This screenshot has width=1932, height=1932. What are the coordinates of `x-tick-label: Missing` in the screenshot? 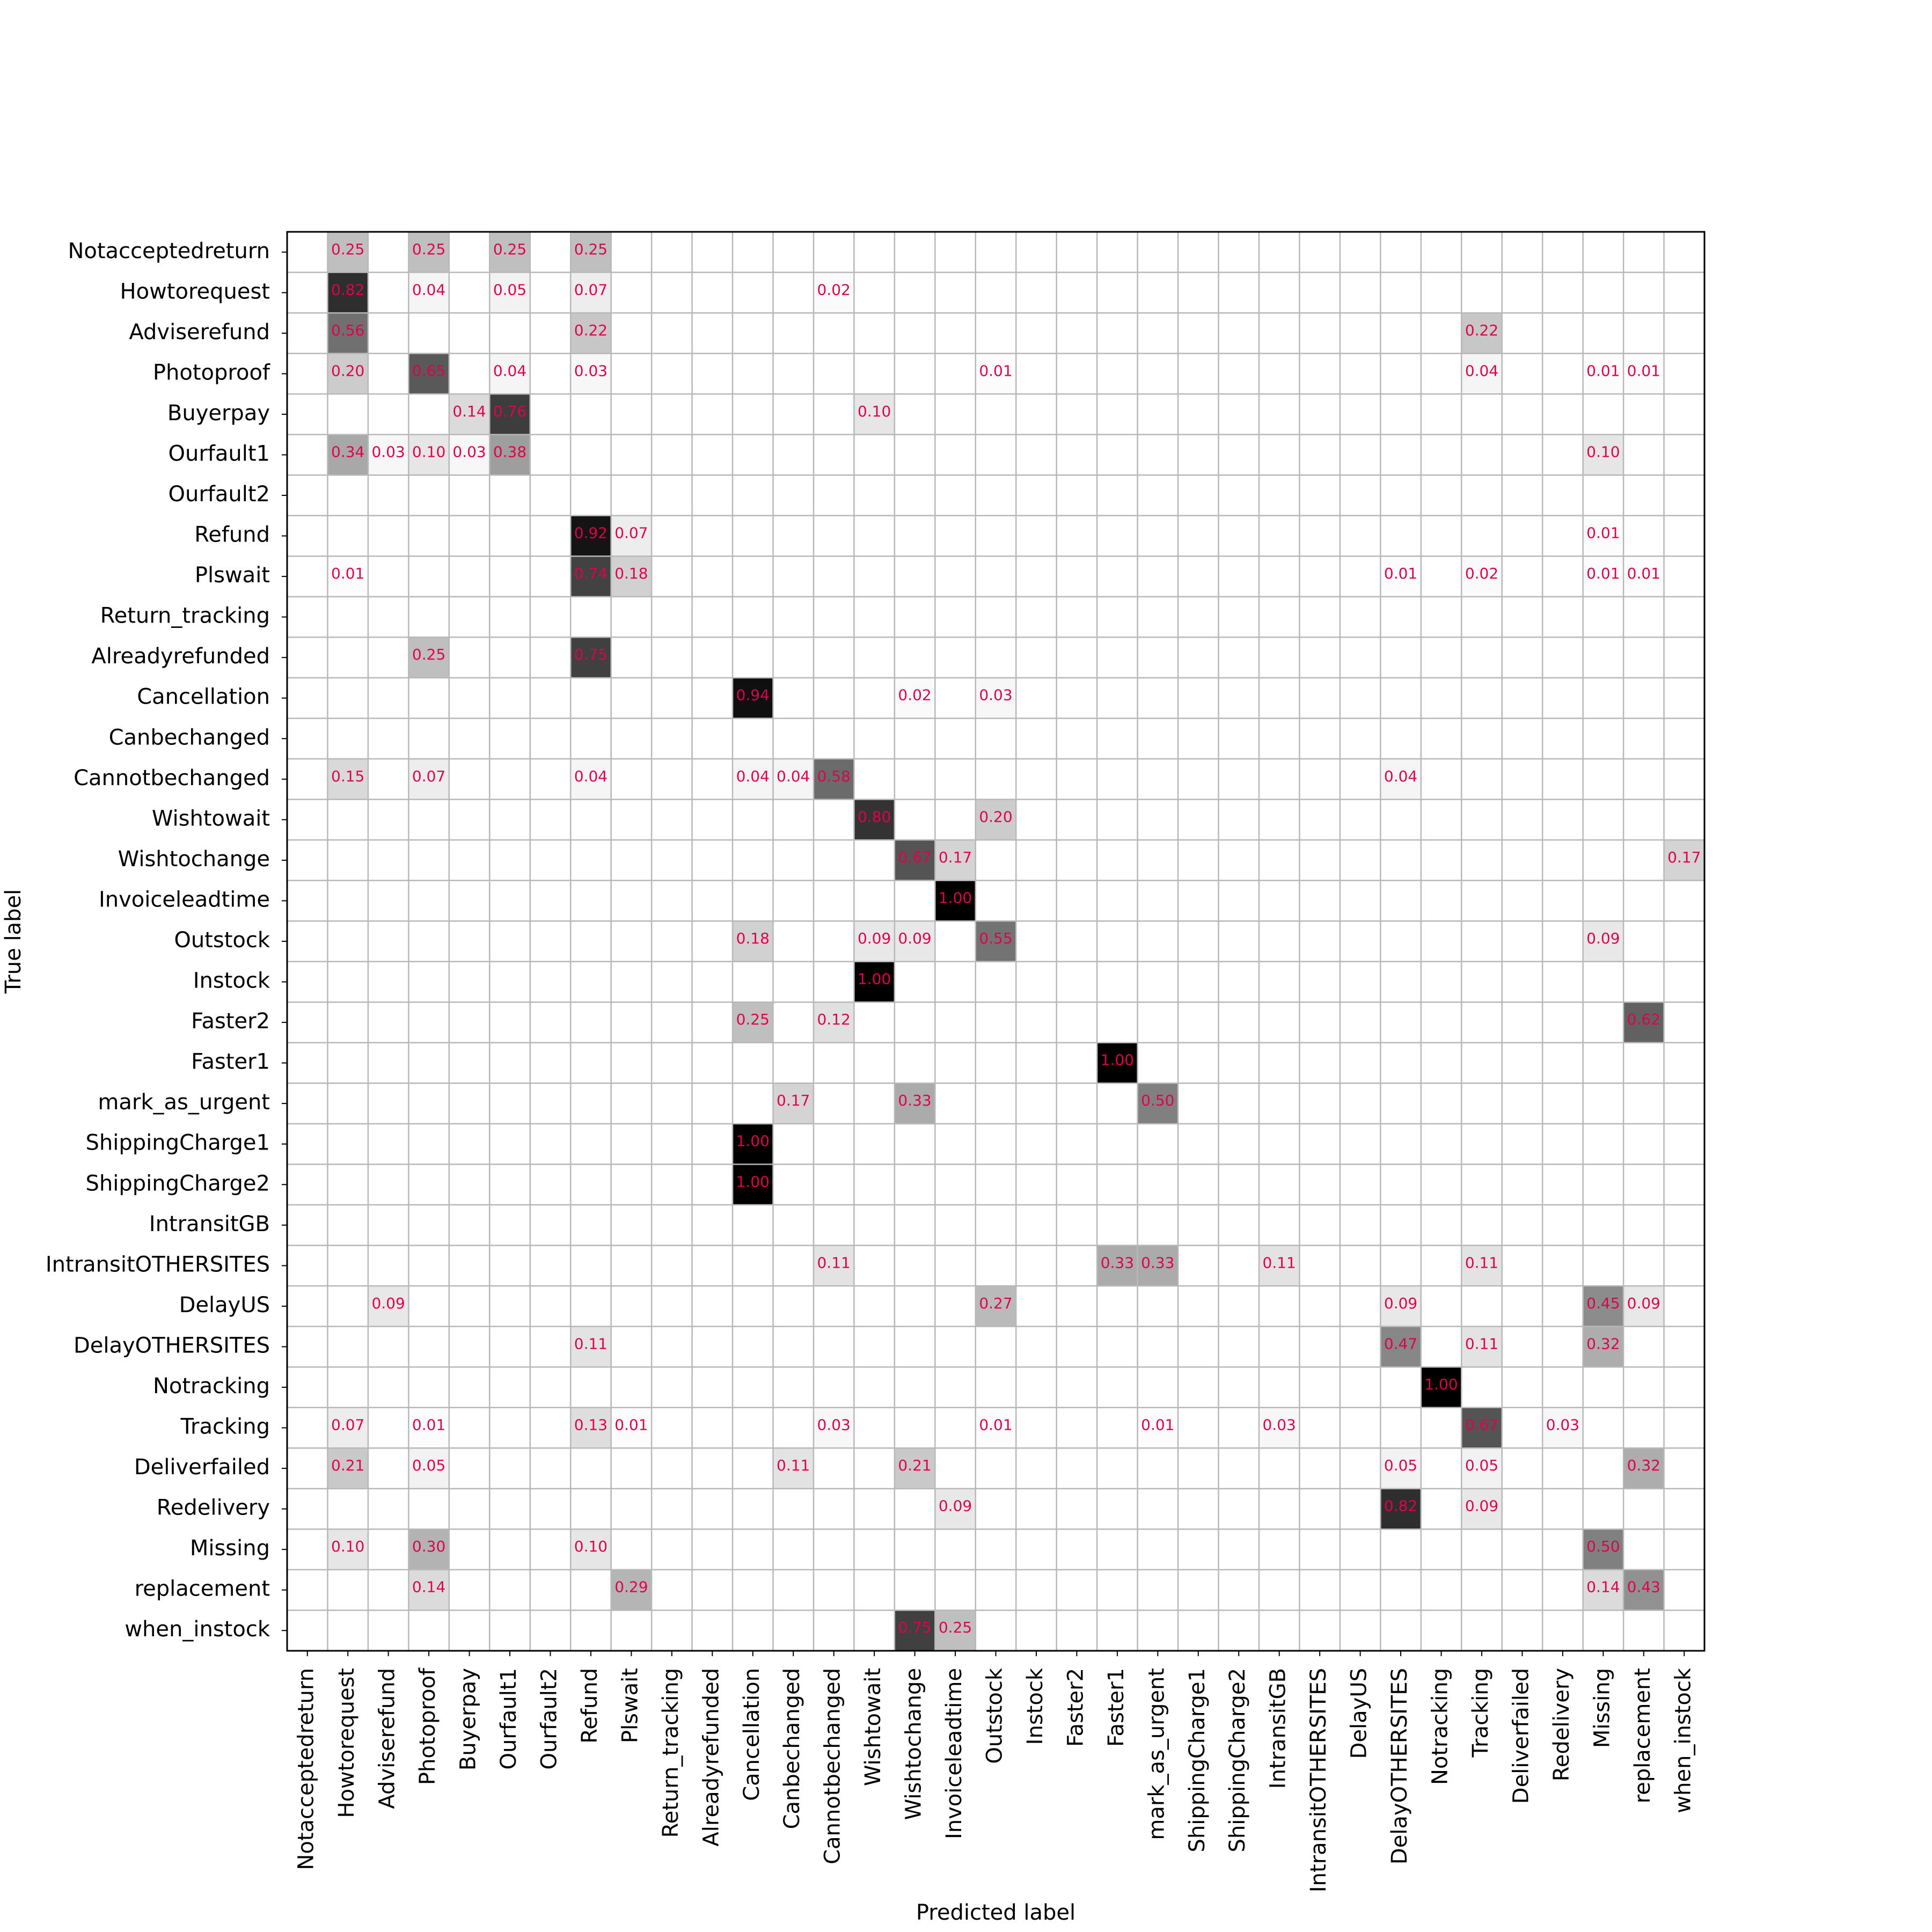 It's located at (1602, 1708).